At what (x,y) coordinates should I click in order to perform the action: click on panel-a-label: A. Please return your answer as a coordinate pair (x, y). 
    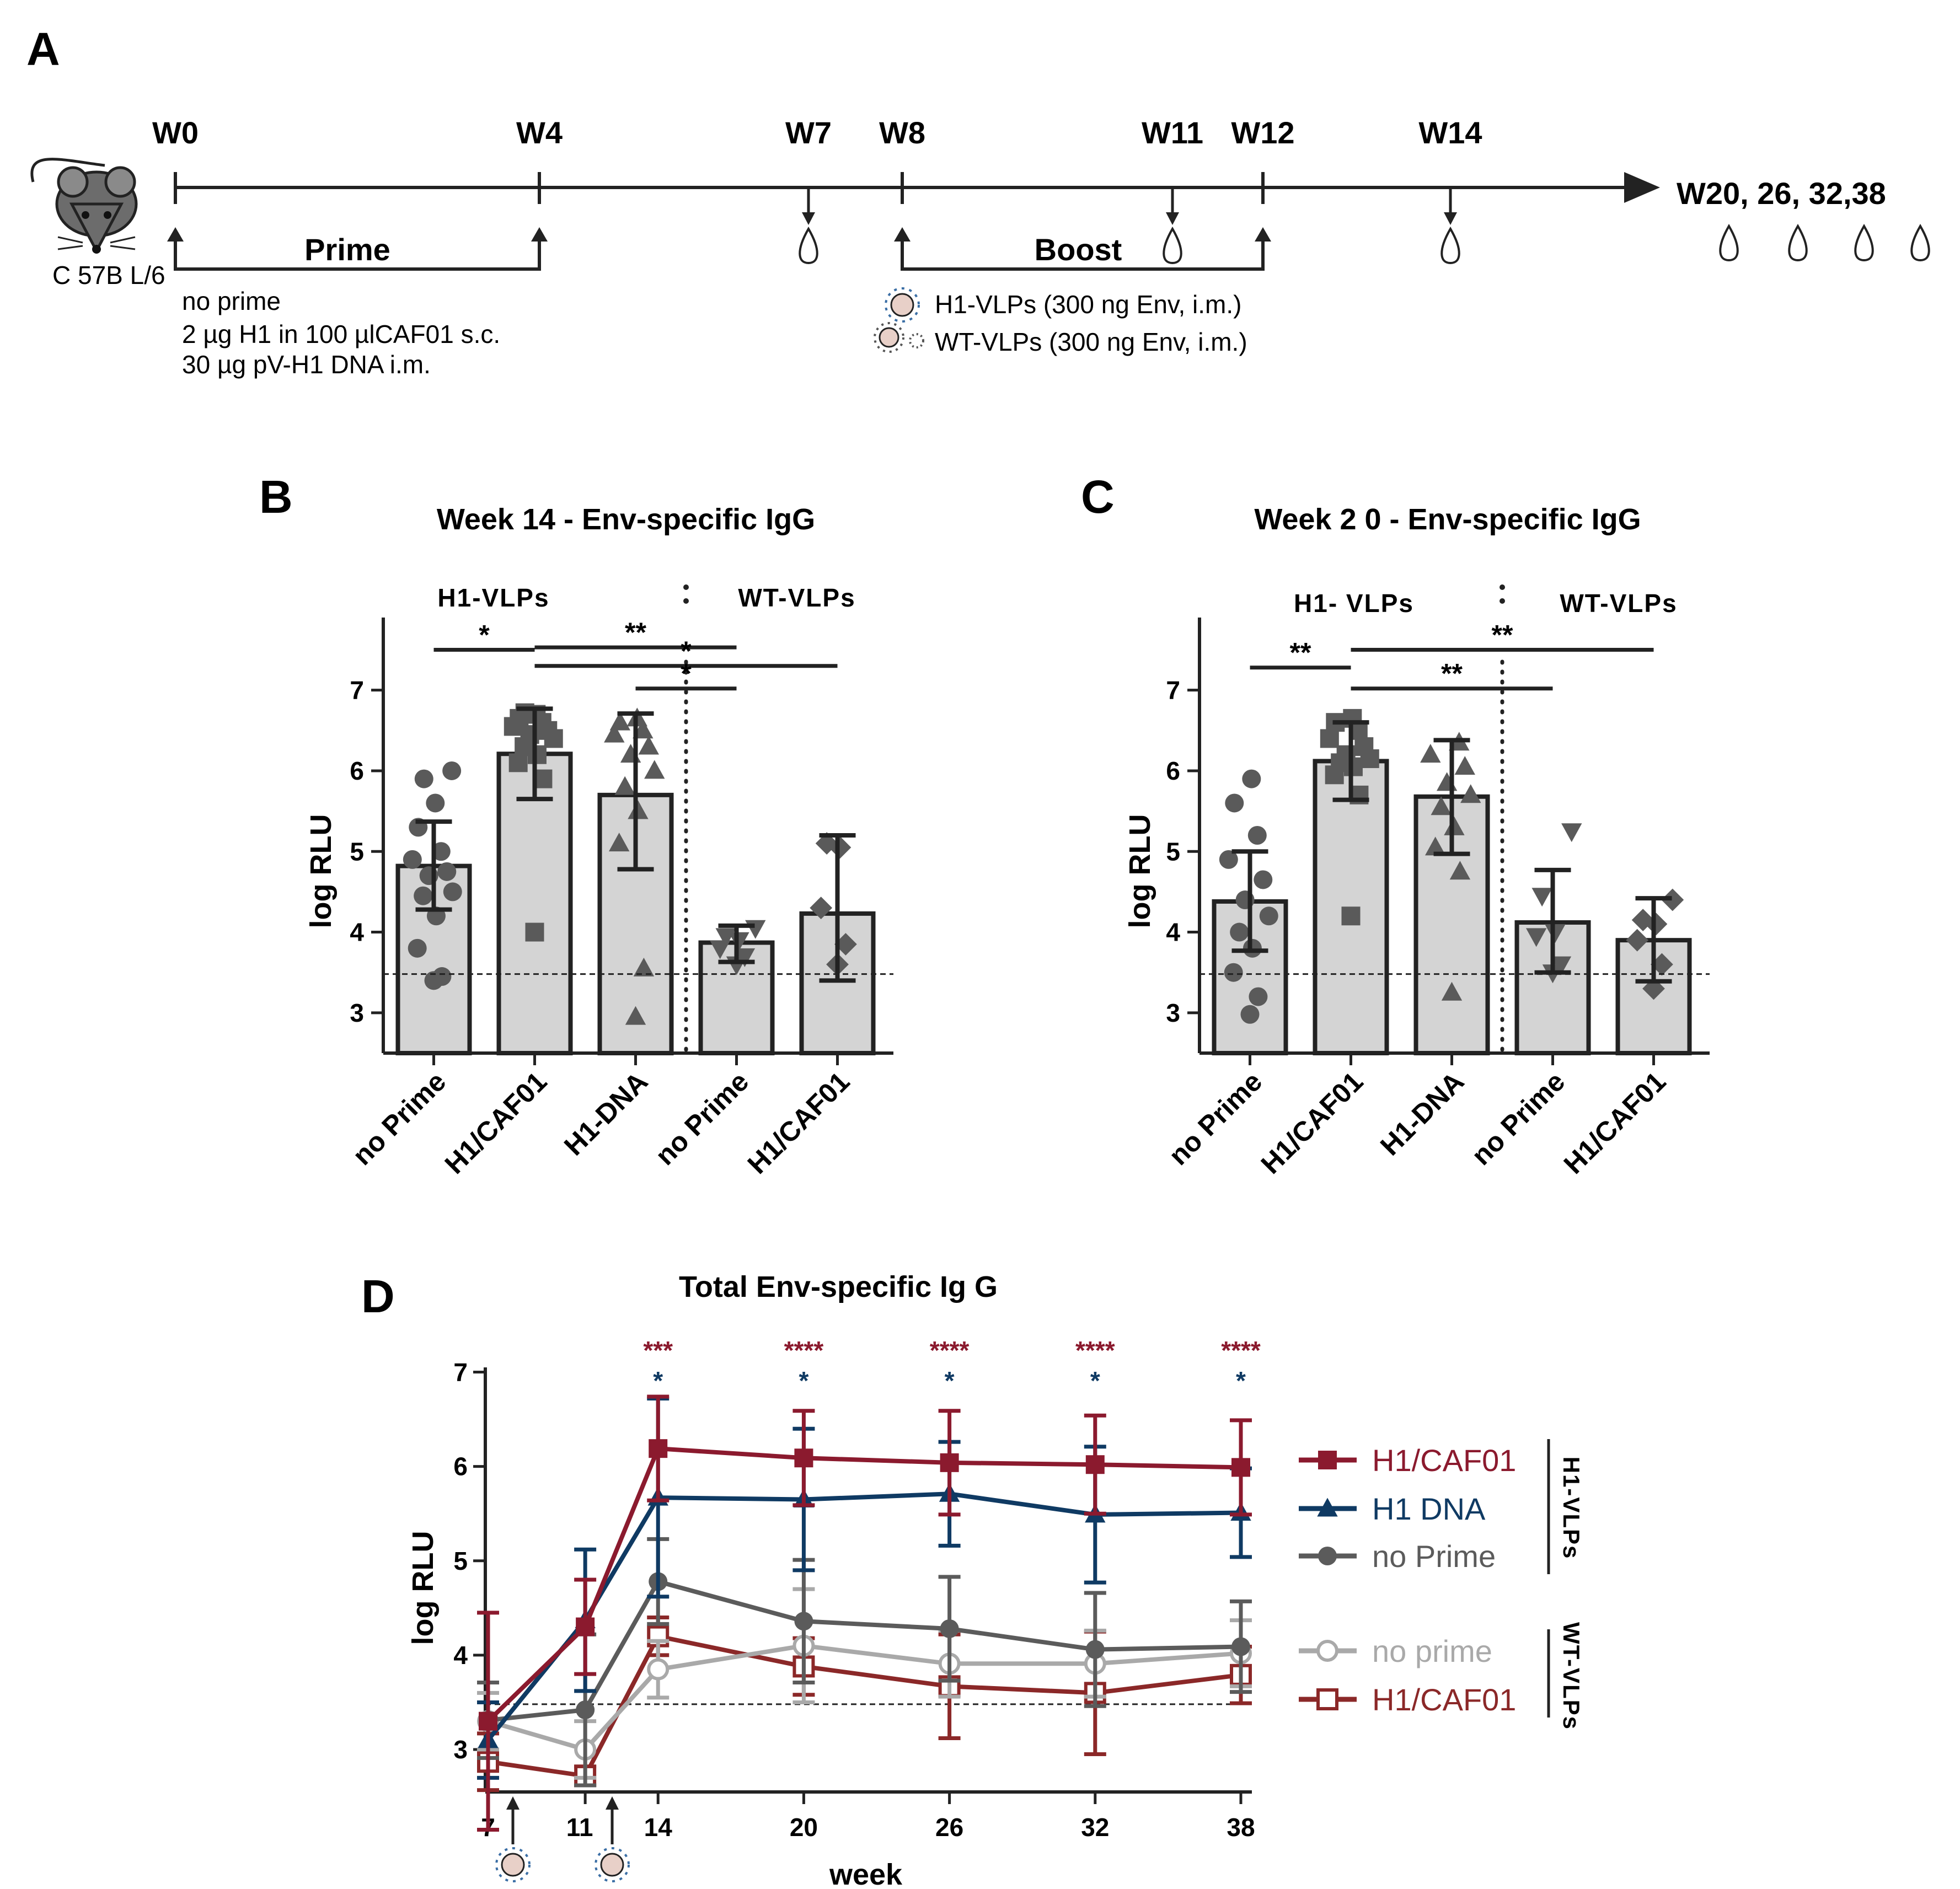
    Looking at the image, I should click on (43, 49).